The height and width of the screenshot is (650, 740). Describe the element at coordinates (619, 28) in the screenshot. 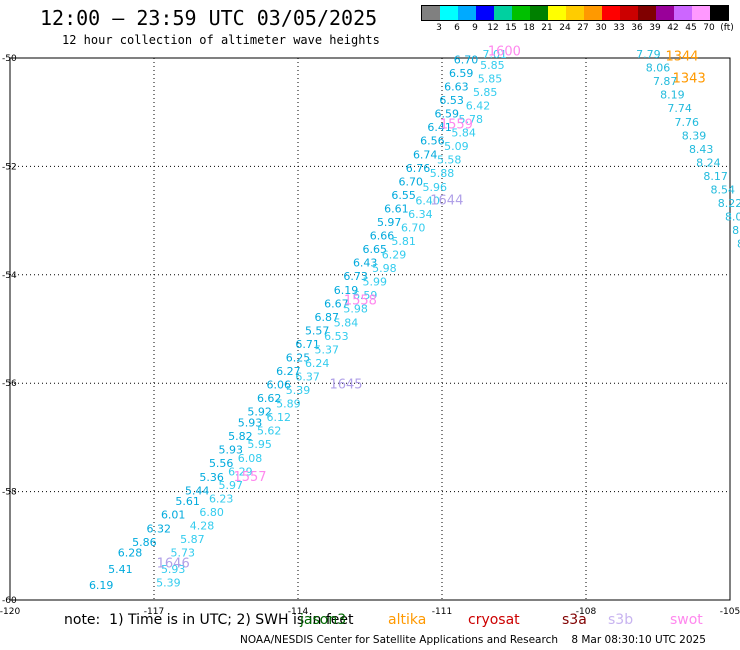

I see `legend-label: 33` at that location.